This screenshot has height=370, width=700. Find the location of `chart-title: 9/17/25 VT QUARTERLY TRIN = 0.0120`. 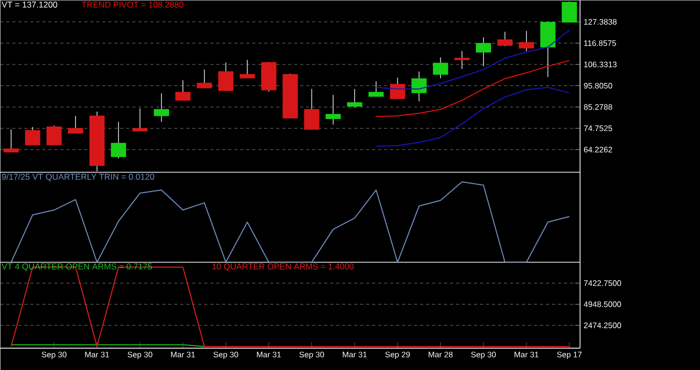

chart-title: 9/17/25 VT QUARTERLY TRIN = 0.0120 is located at coordinates (78, 177).